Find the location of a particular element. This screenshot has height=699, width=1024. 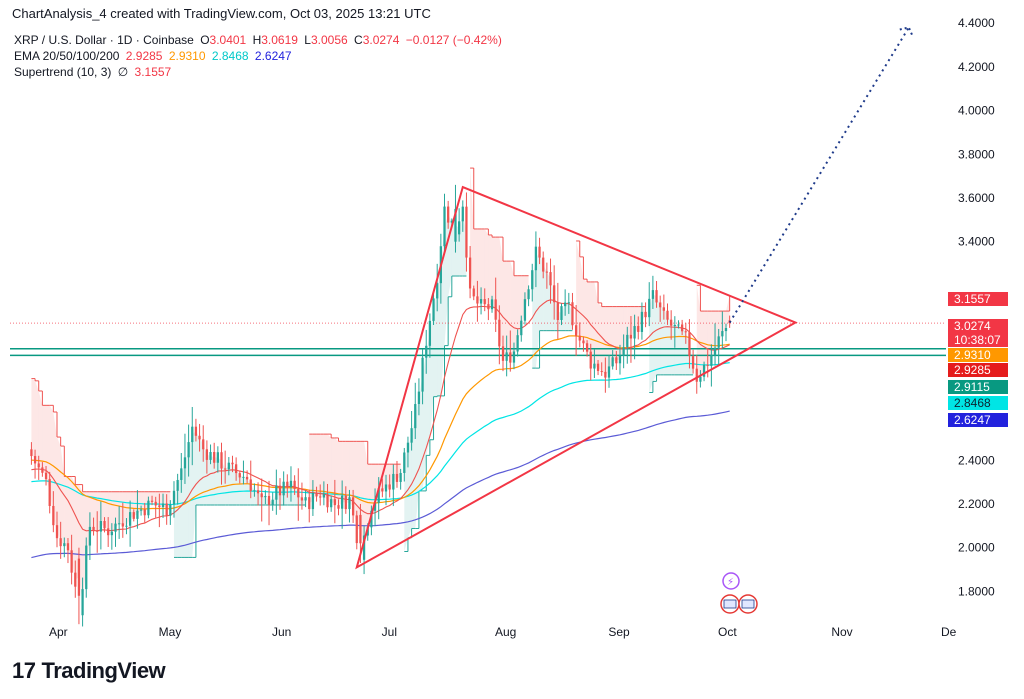

legend-supertrend-label: Supertrend (10, 3) is located at coordinates (63, 72).